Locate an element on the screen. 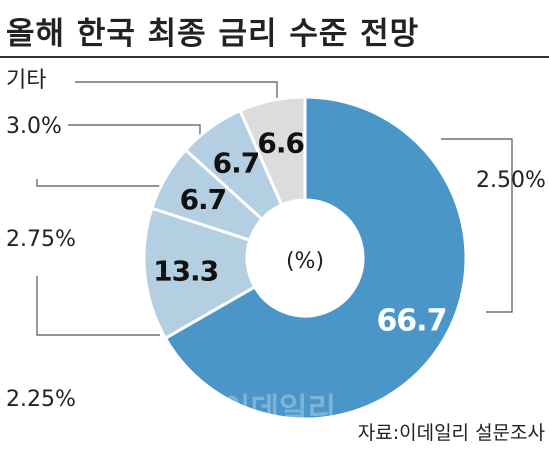  value-label-4: 6.6 is located at coordinates (280, 143).